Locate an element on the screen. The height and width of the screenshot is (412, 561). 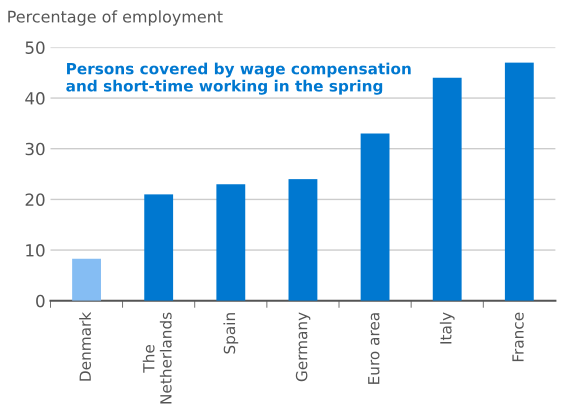
x-tick-label: Denmark is located at coordinates (85, 346).